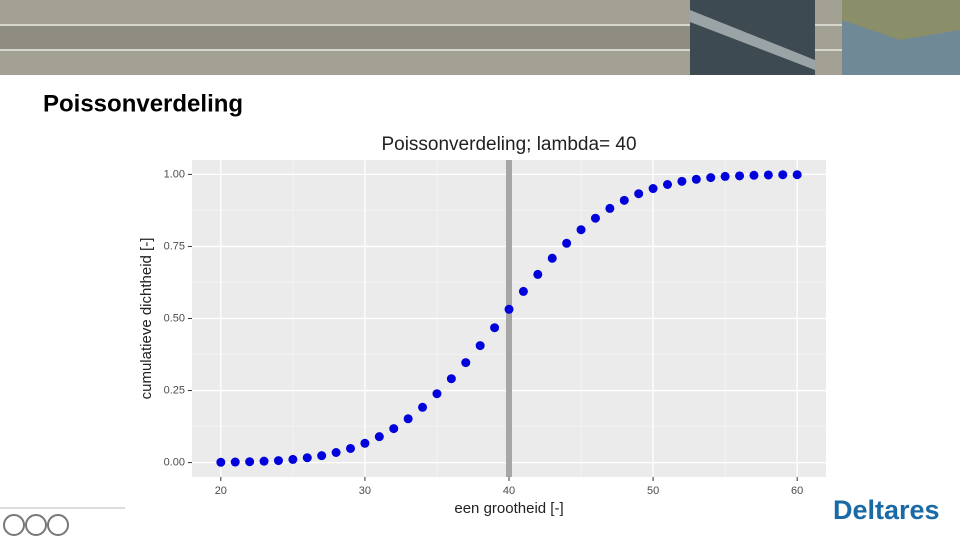 This screenshot has width=960, height=545. I want to click on slide-title: Poissonverdeling, so click(143, 103).